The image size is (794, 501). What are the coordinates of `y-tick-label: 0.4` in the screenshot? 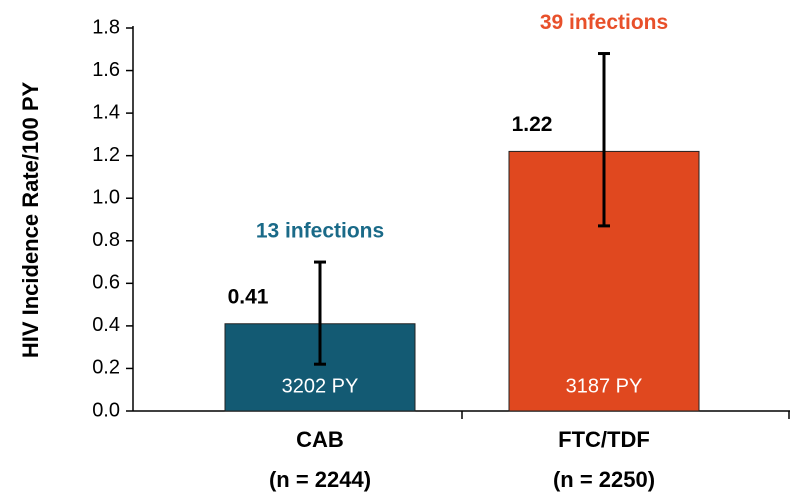 It's located at (106, 325).